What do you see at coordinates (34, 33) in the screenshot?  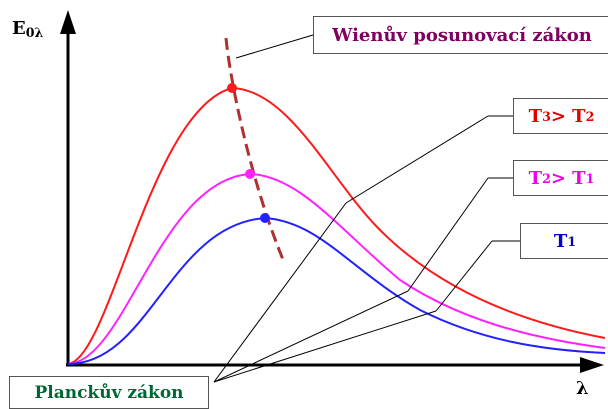 I see `y-axis-label-sub: 0λ` at bounding box center [34, 33].